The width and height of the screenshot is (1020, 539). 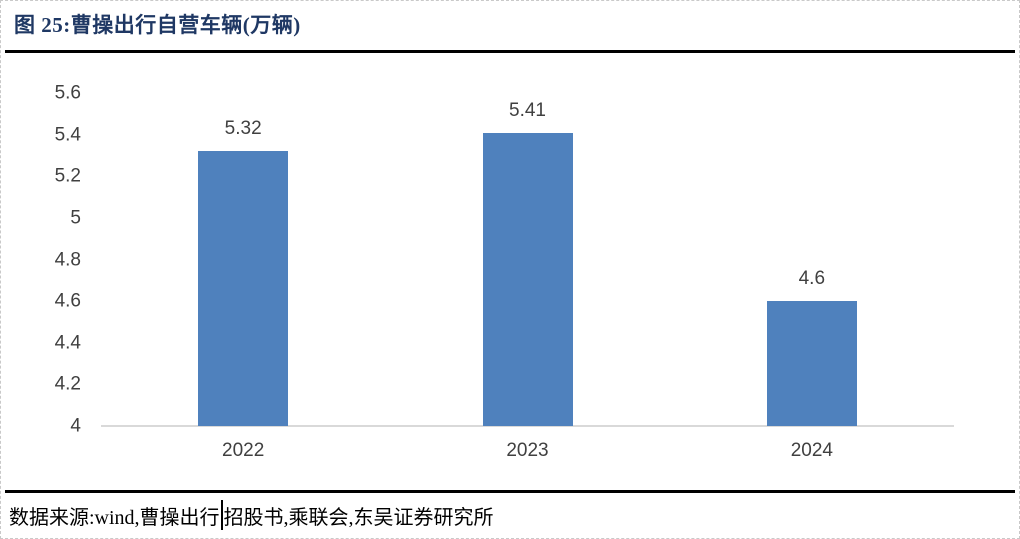 What do you see at coordinates (358, 518) in the screenshot?
I see `data-source-text-right: 招股书,乘联会,东吴证券研究所` at bounding box center [358, 518].